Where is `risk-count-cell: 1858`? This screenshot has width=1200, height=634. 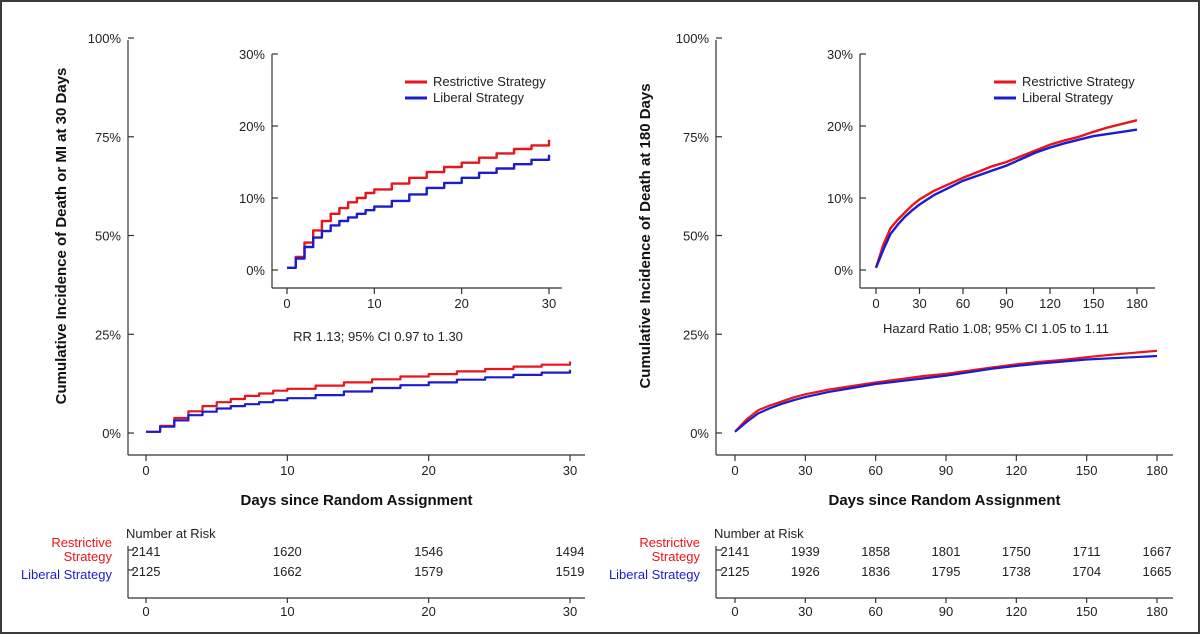 risk-count-cell: 1858 is located at coordinates (875, 551).